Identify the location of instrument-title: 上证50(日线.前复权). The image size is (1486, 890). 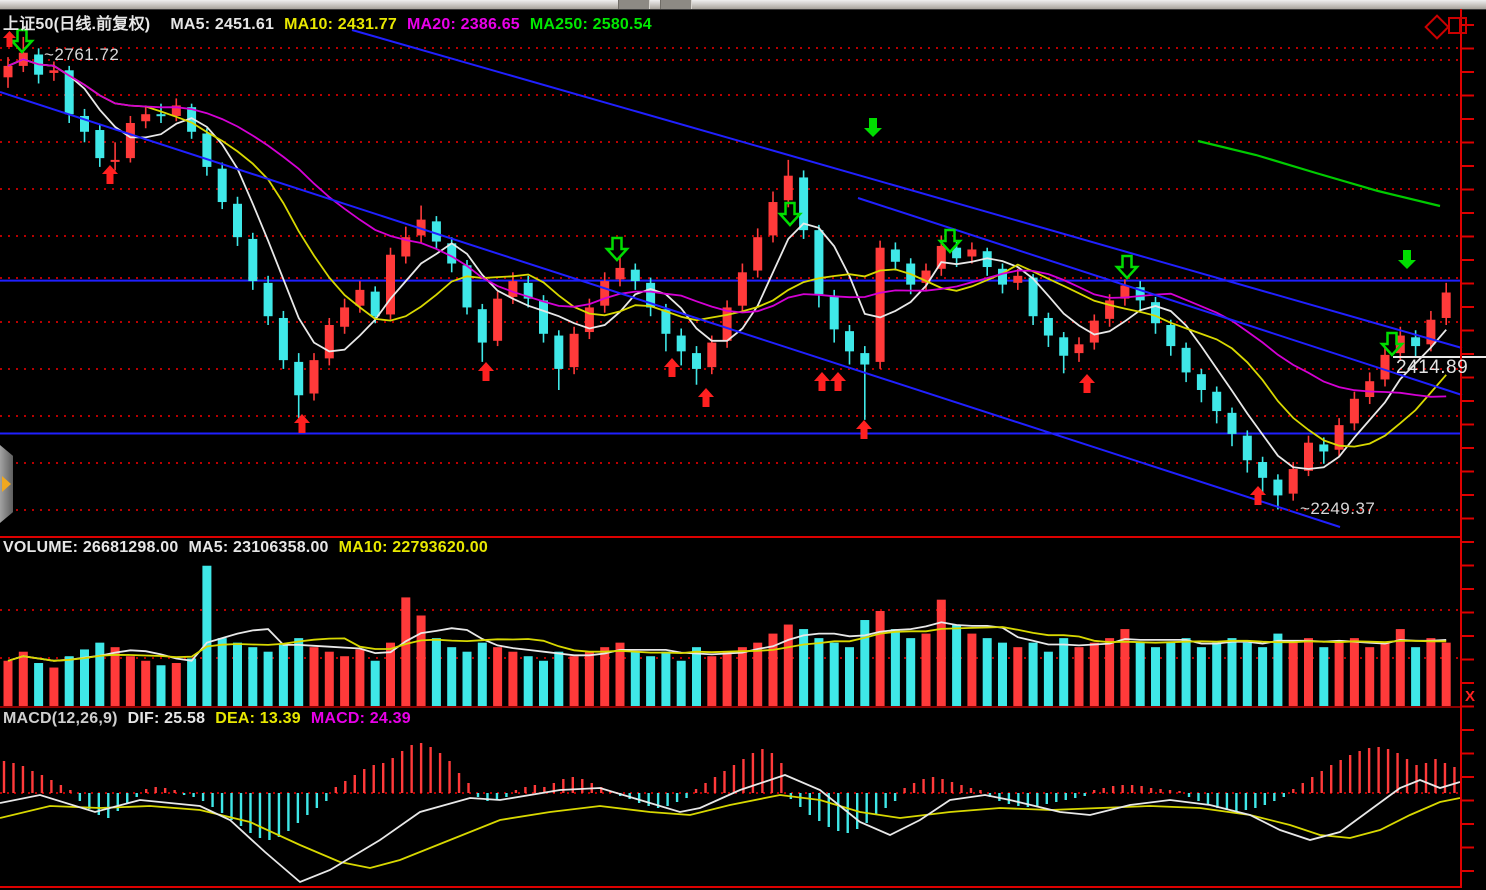
(77, 24).